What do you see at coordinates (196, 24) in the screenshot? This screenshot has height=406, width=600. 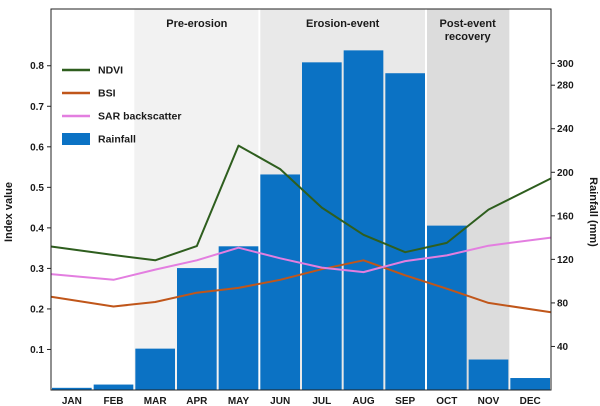 I see `phase-label-pre-erosion: Pre-erosion` at bounding box center [196, 24].